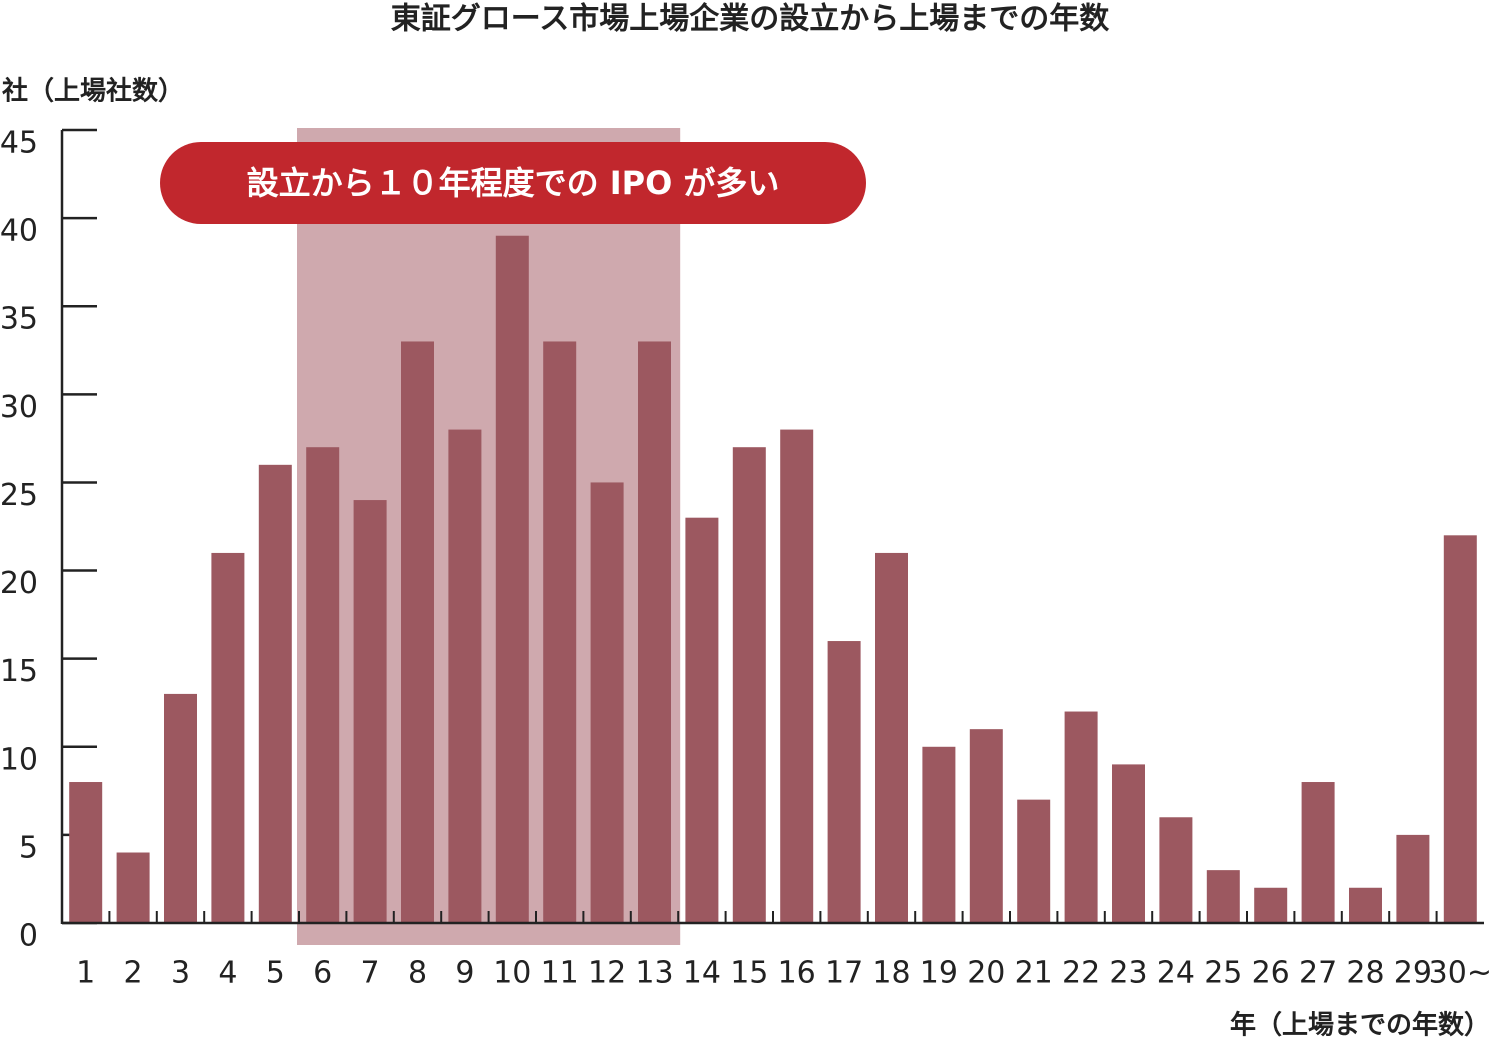 The width and height of the screenshot is (1500, 1048). Describe the element at coordinates (891, 973) in the screenshot. I see `x-tick-label: 18` at that location.